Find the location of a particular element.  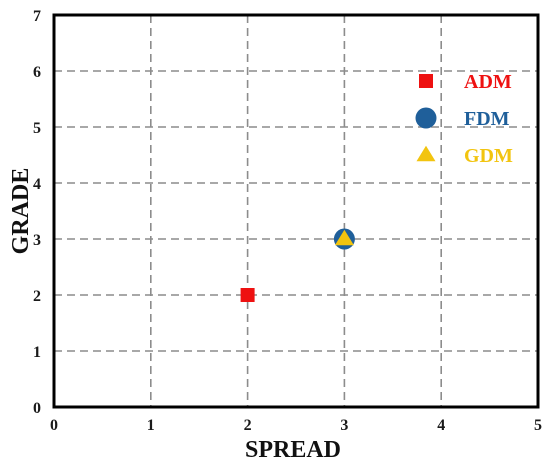

data-points is located at coordinates (297, 265).